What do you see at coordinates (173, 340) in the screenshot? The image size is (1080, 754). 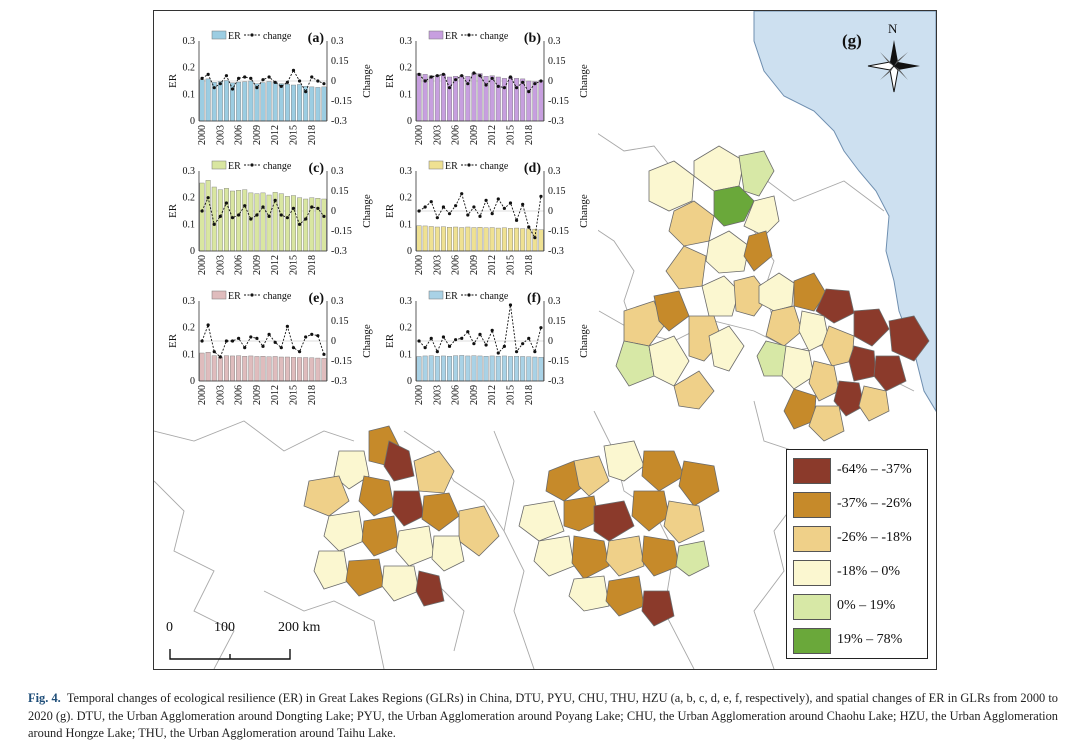 I see `y-axis-label: ER` at bounding box center [173, 340].